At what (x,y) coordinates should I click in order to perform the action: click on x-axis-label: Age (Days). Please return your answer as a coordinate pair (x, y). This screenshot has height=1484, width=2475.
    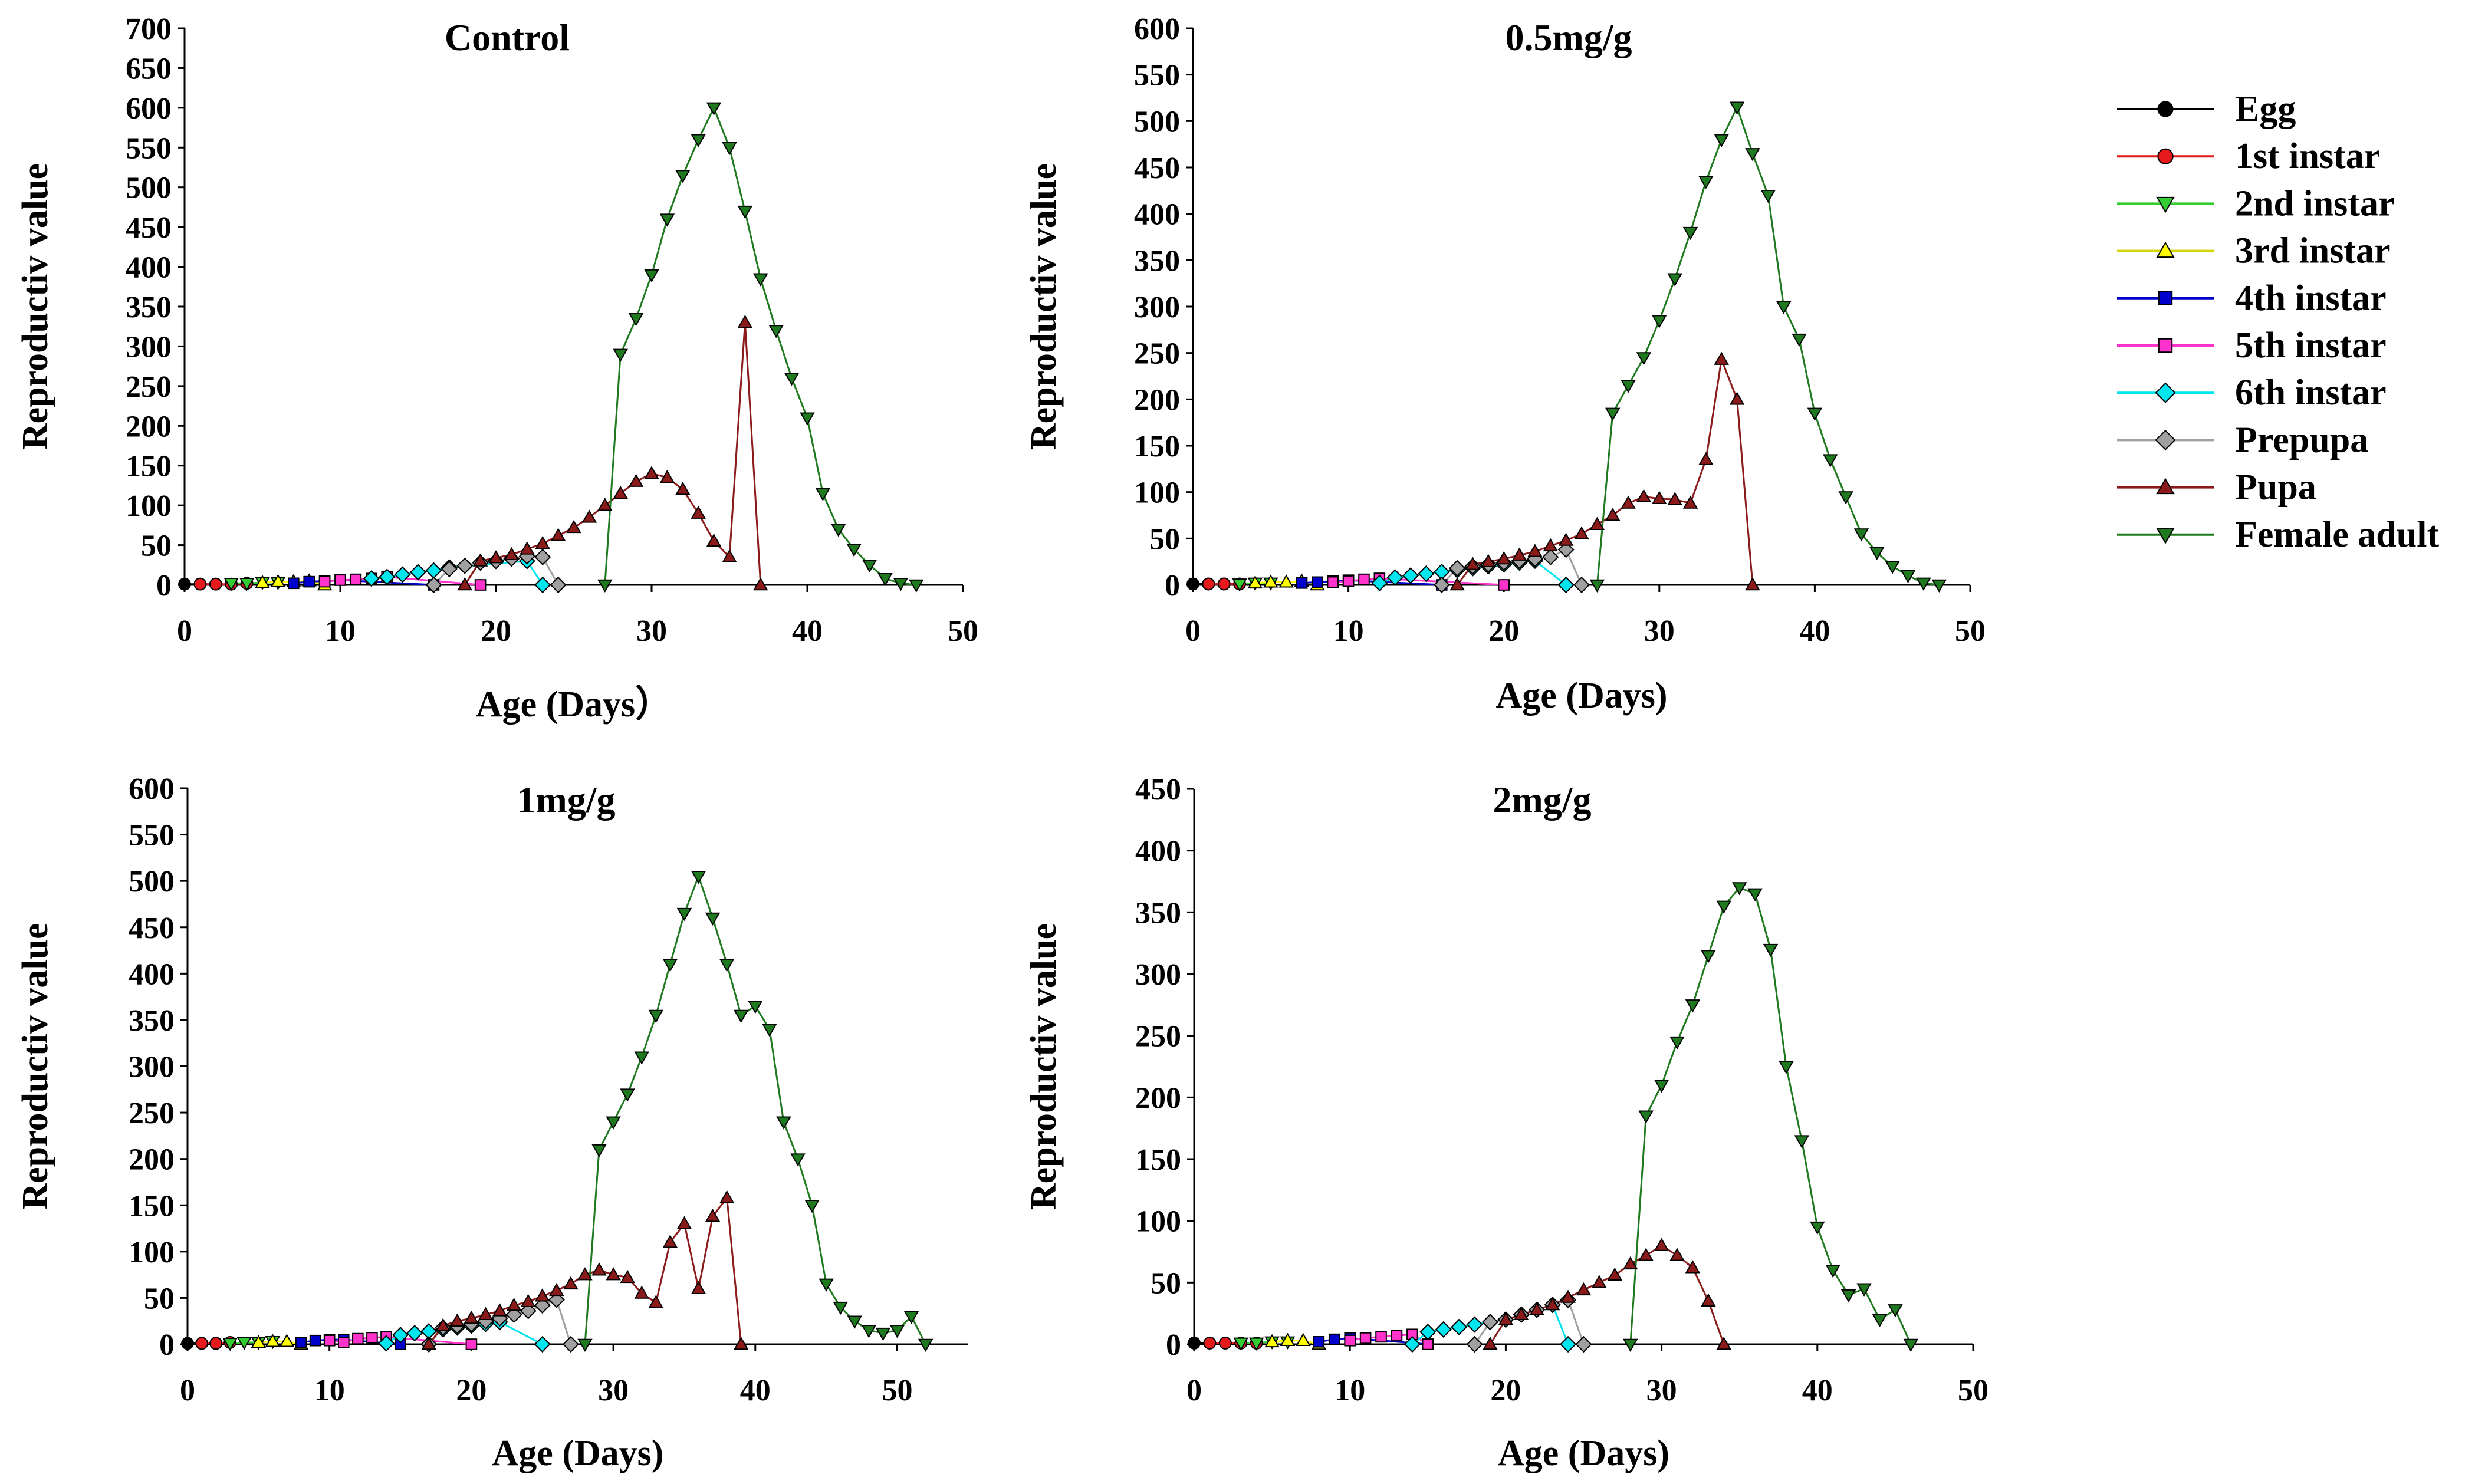
    Looking at the image, I should click on (577, 1453).